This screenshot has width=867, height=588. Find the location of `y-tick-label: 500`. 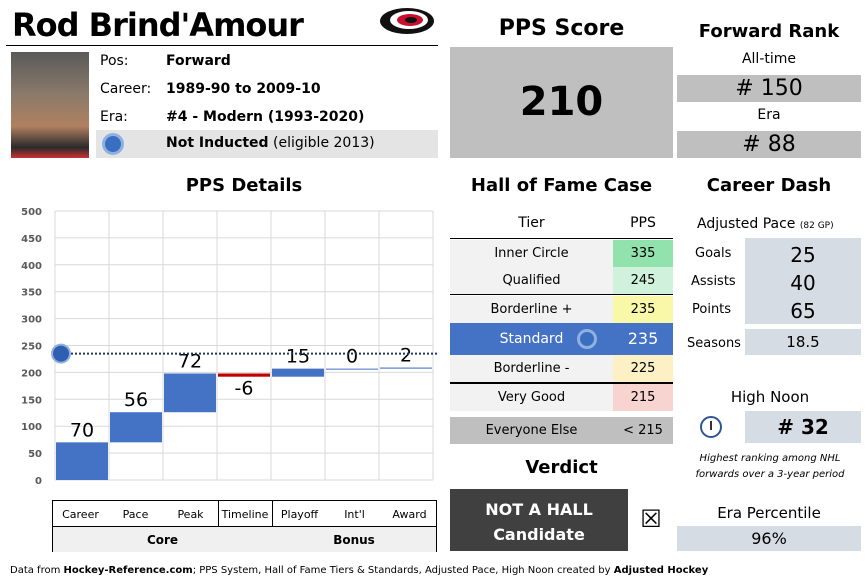

y-tick-label: 500 is located at coordinates (31, 212).